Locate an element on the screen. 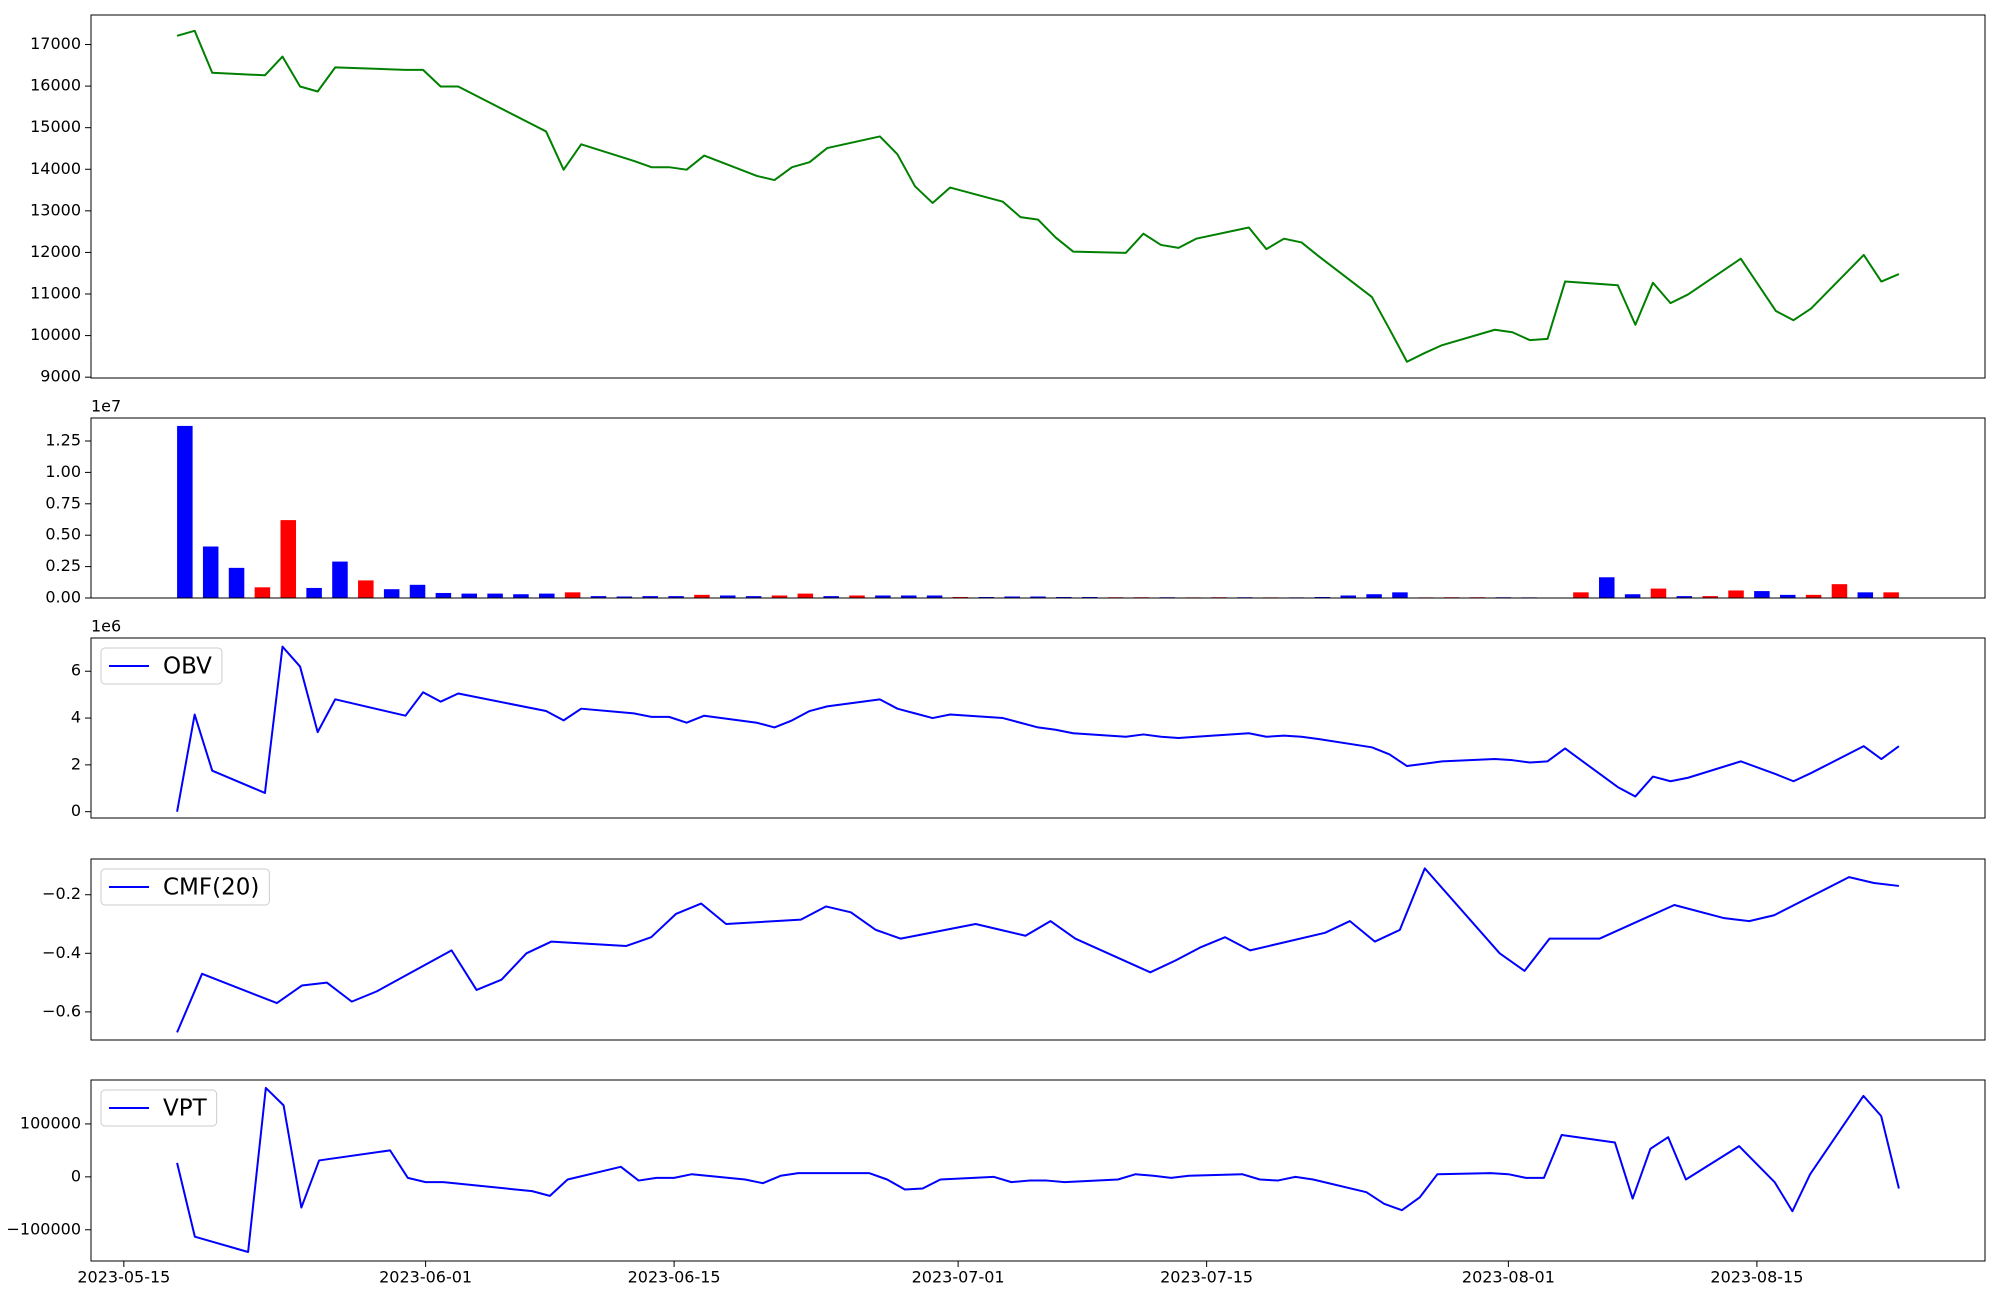 This screenshot has width=2000, height=1300. x-tick-label: 2023-06-15 is located at coordinates (674, 1277).